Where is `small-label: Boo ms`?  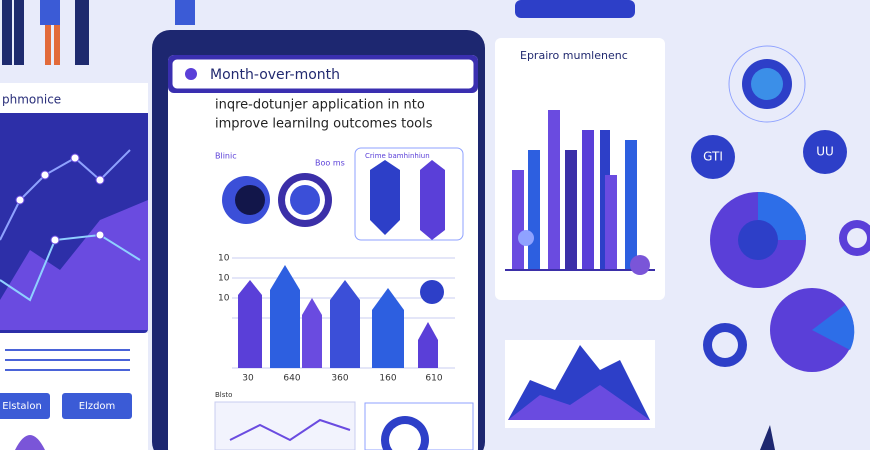 small-label: Boo ms is located at coordinates (330, 163).